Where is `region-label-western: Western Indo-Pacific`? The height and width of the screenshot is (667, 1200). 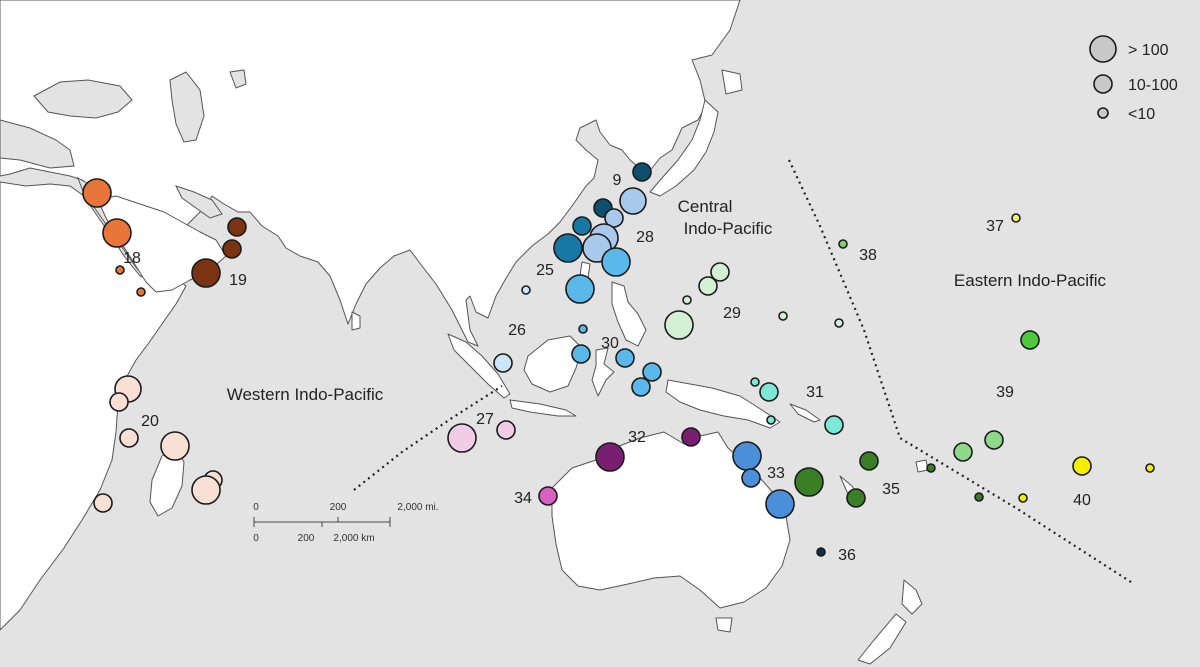
region-label-western: Western Indo-Pacific is located at coordinates (305, 394).